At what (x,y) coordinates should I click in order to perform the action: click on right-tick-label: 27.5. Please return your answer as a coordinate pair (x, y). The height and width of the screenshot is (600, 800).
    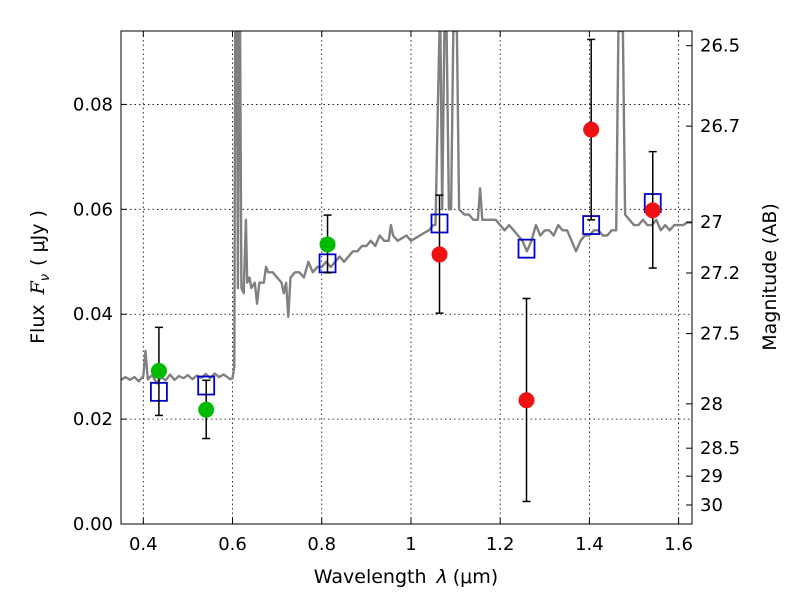
    Looking at the image, I should click on (720, 334).